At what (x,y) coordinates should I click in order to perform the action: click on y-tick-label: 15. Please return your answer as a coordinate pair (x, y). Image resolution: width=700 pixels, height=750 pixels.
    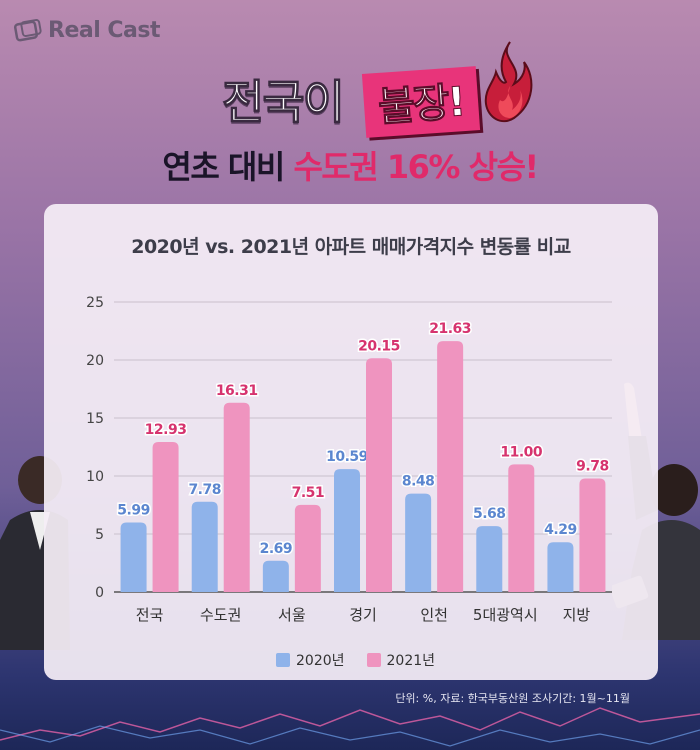
    Looking at the image, I should click on (95, 419).